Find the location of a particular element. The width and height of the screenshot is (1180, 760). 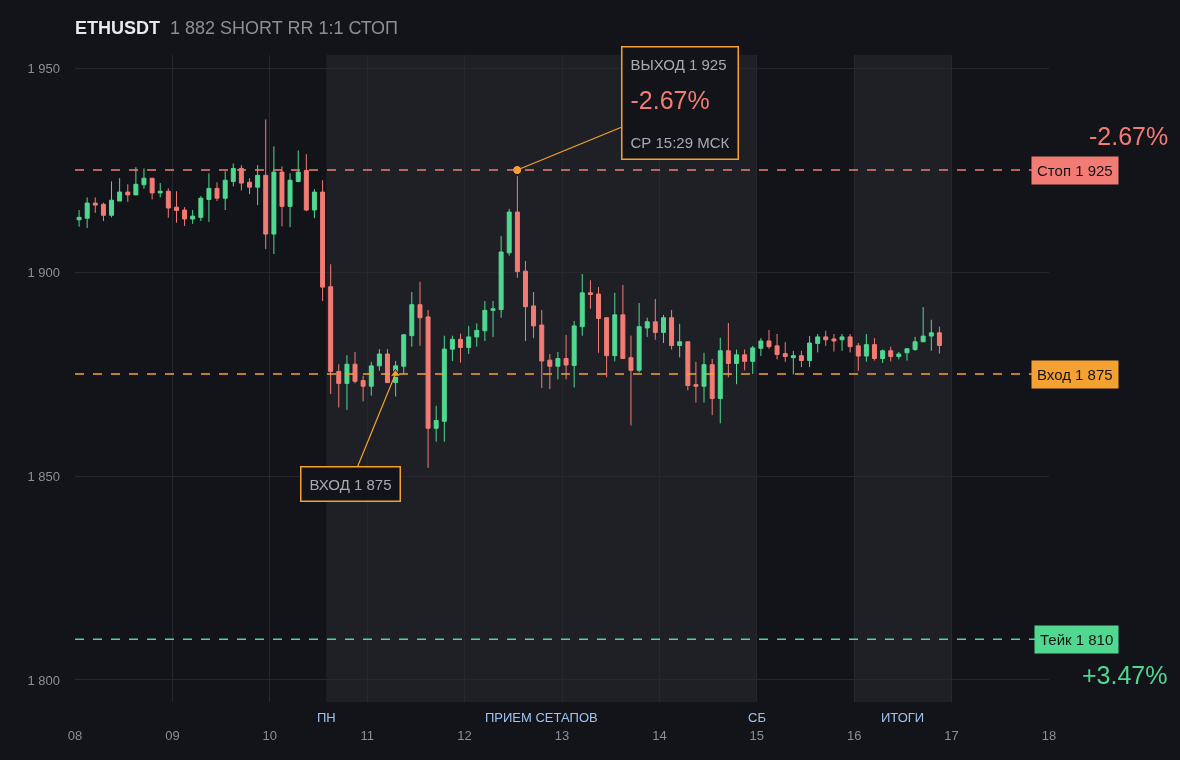

x-tick-label: 09 is located at coordinates (172, 735).